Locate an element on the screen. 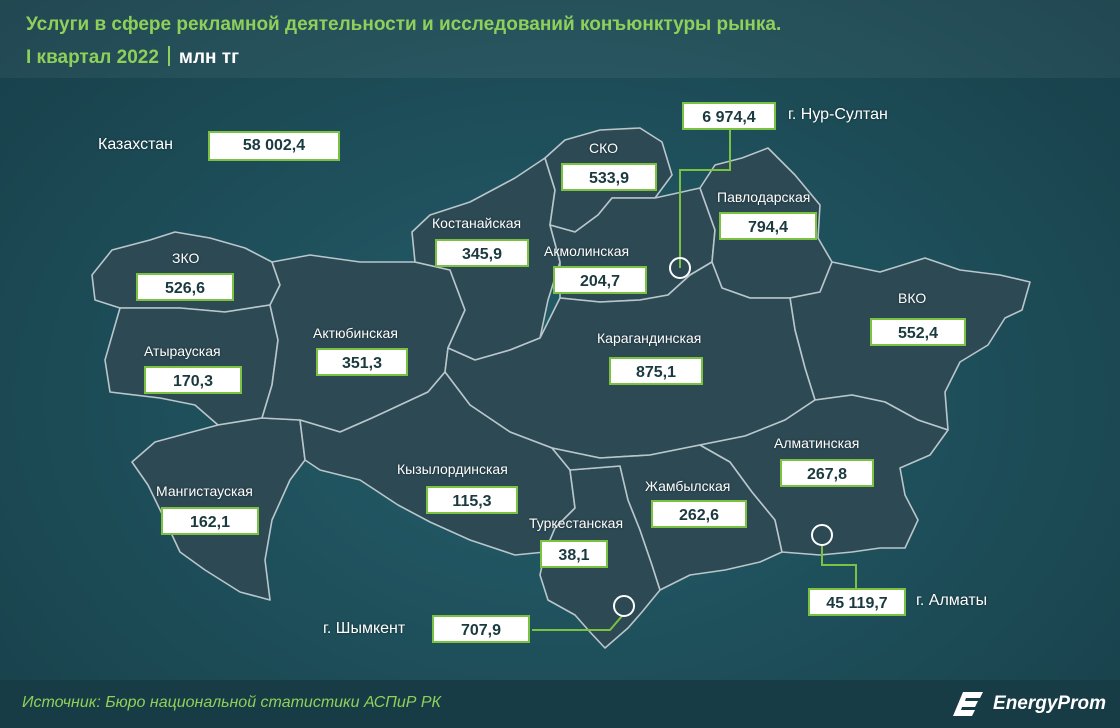 This screenshot has height=728, width=1120. region-value-zhambyl: 262,6 is located at coordinates (699, 514).